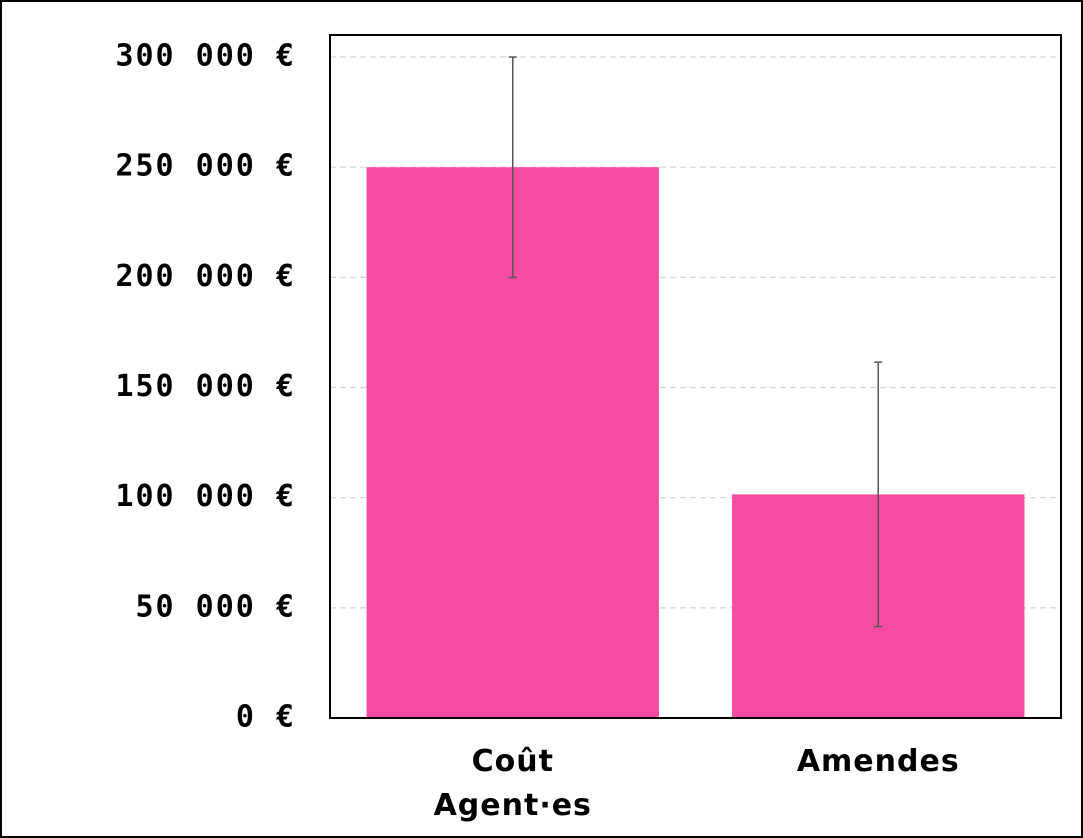 The width and height of the screenshot is (1083, 838). What do you see at coordinates (205, 166) in the screenshot?
I see `y-tick-label: 250 000 €` at bounding box center [205, 166].